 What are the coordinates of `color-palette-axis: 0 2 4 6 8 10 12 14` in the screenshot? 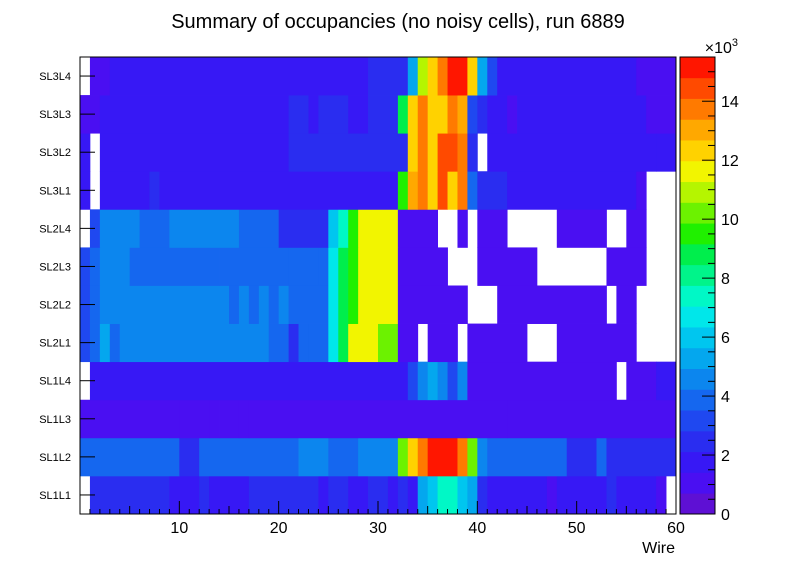 It's located at (720, 297).